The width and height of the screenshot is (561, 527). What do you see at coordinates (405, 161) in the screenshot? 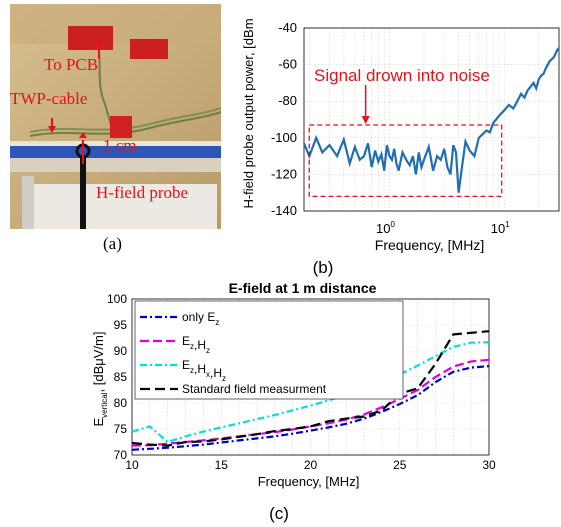
I see `noise-region-box` at bounding box center [405, 161].